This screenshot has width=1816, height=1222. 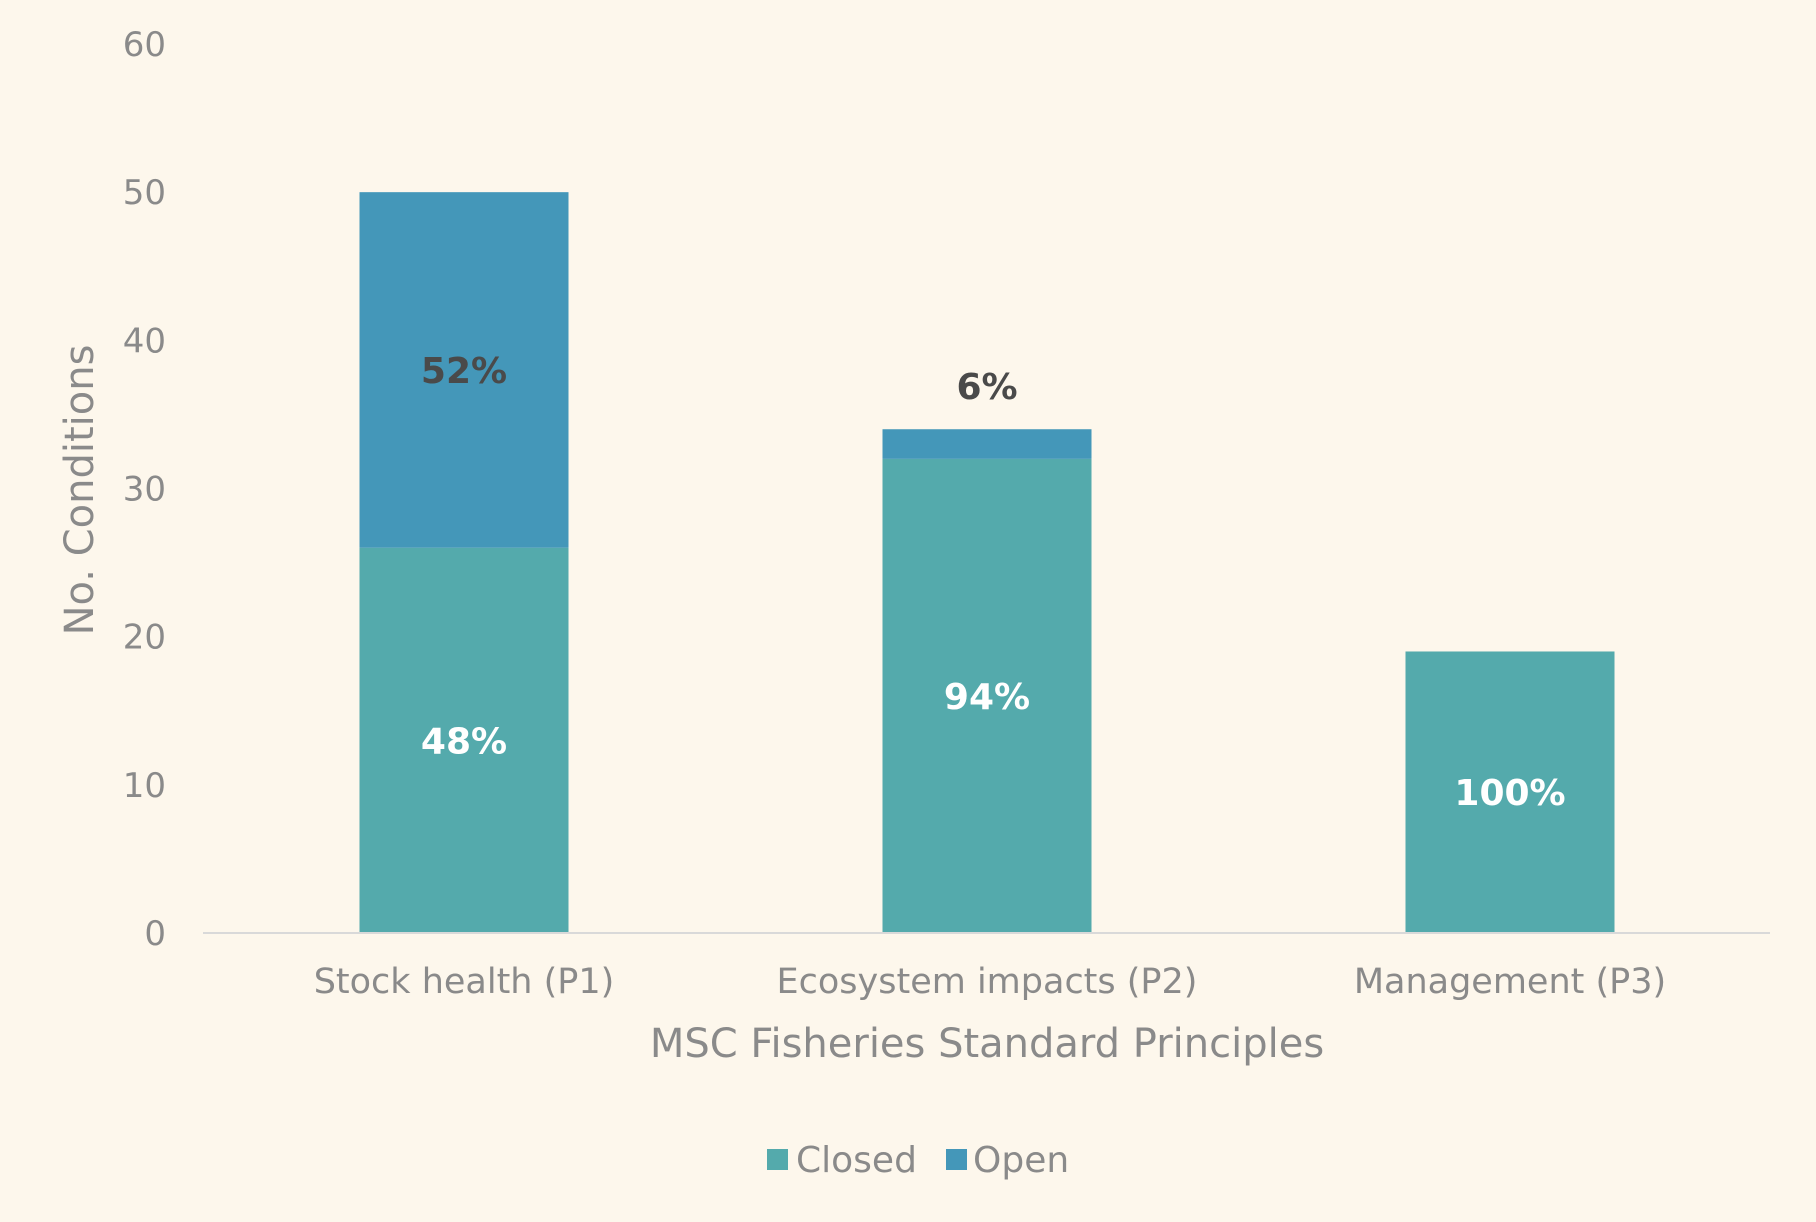 What do you see at coordinates (144, 193) in the screenshot?
I see `y-tick-label: 50` at bounding box center [144, 193].